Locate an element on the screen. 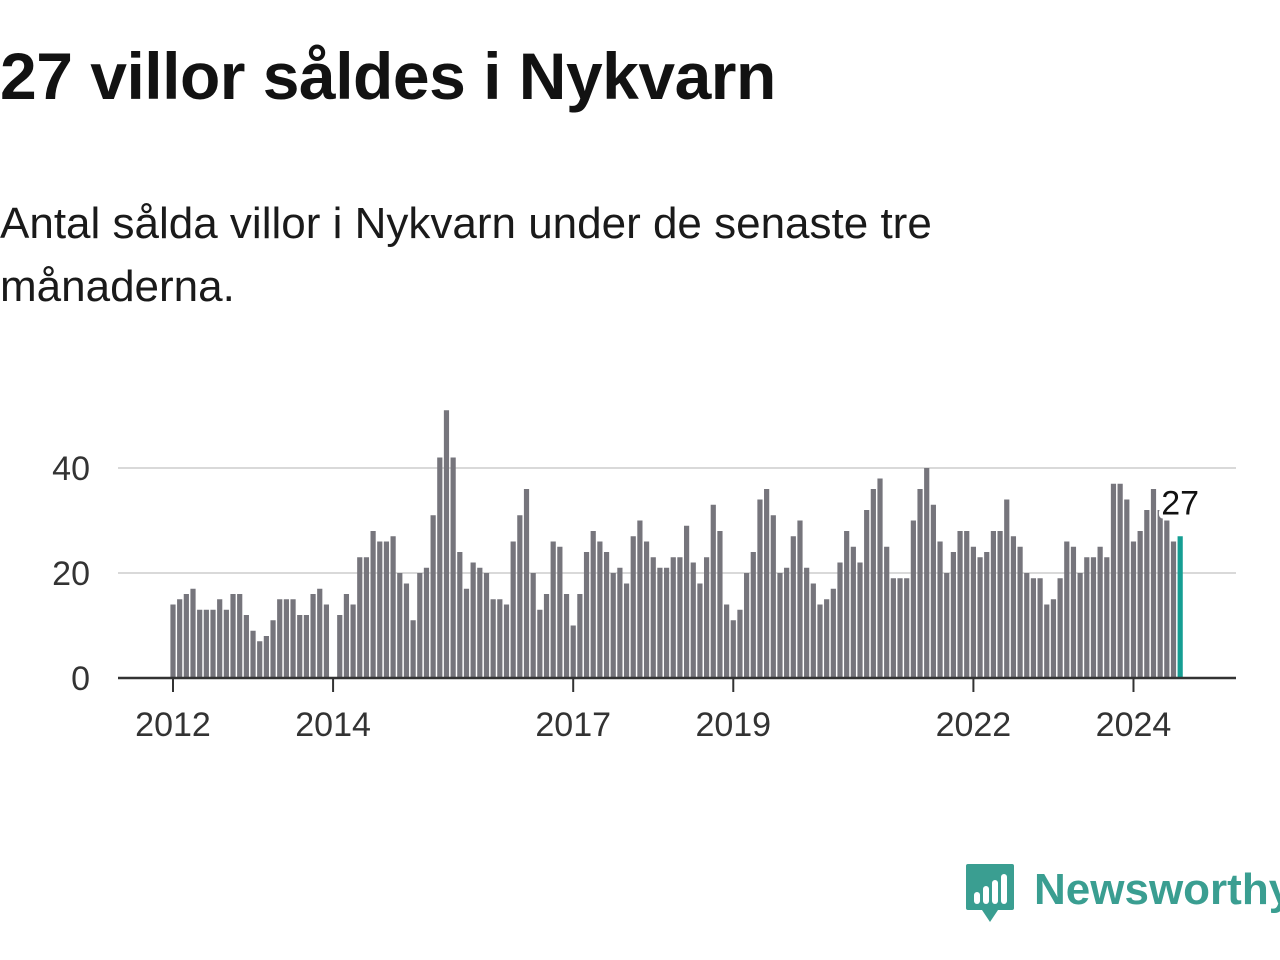 Image resolution: width=1280 pixels, height=960 pixels. x-tick-label: 2017 is located at coordinates (573, 725).